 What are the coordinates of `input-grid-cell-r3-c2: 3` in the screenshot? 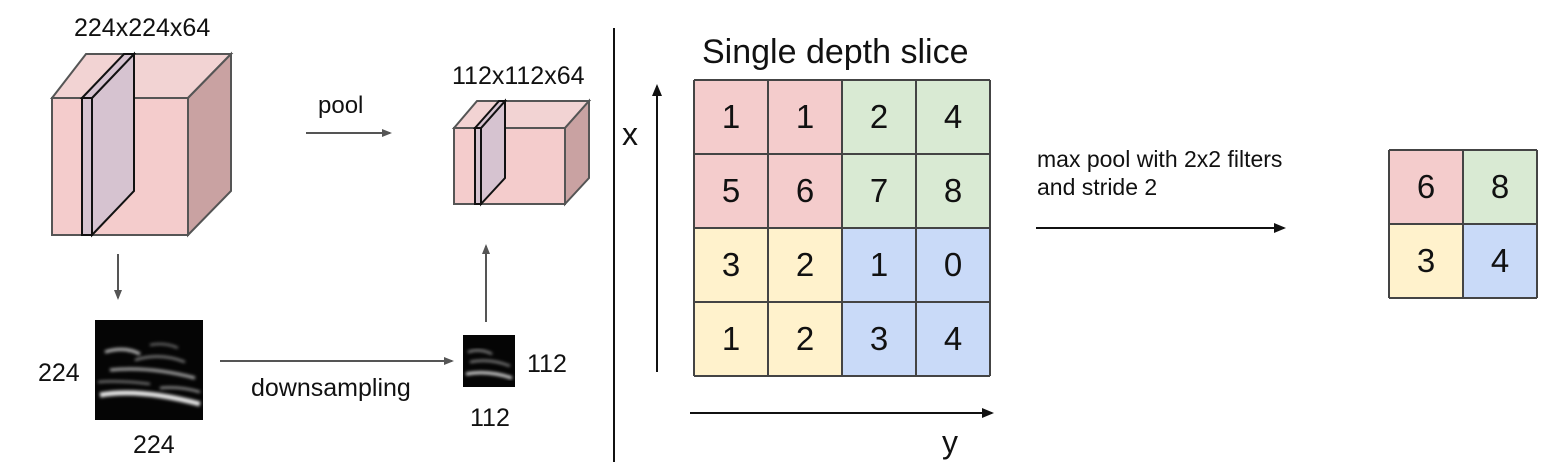 It's located at (879, 339).